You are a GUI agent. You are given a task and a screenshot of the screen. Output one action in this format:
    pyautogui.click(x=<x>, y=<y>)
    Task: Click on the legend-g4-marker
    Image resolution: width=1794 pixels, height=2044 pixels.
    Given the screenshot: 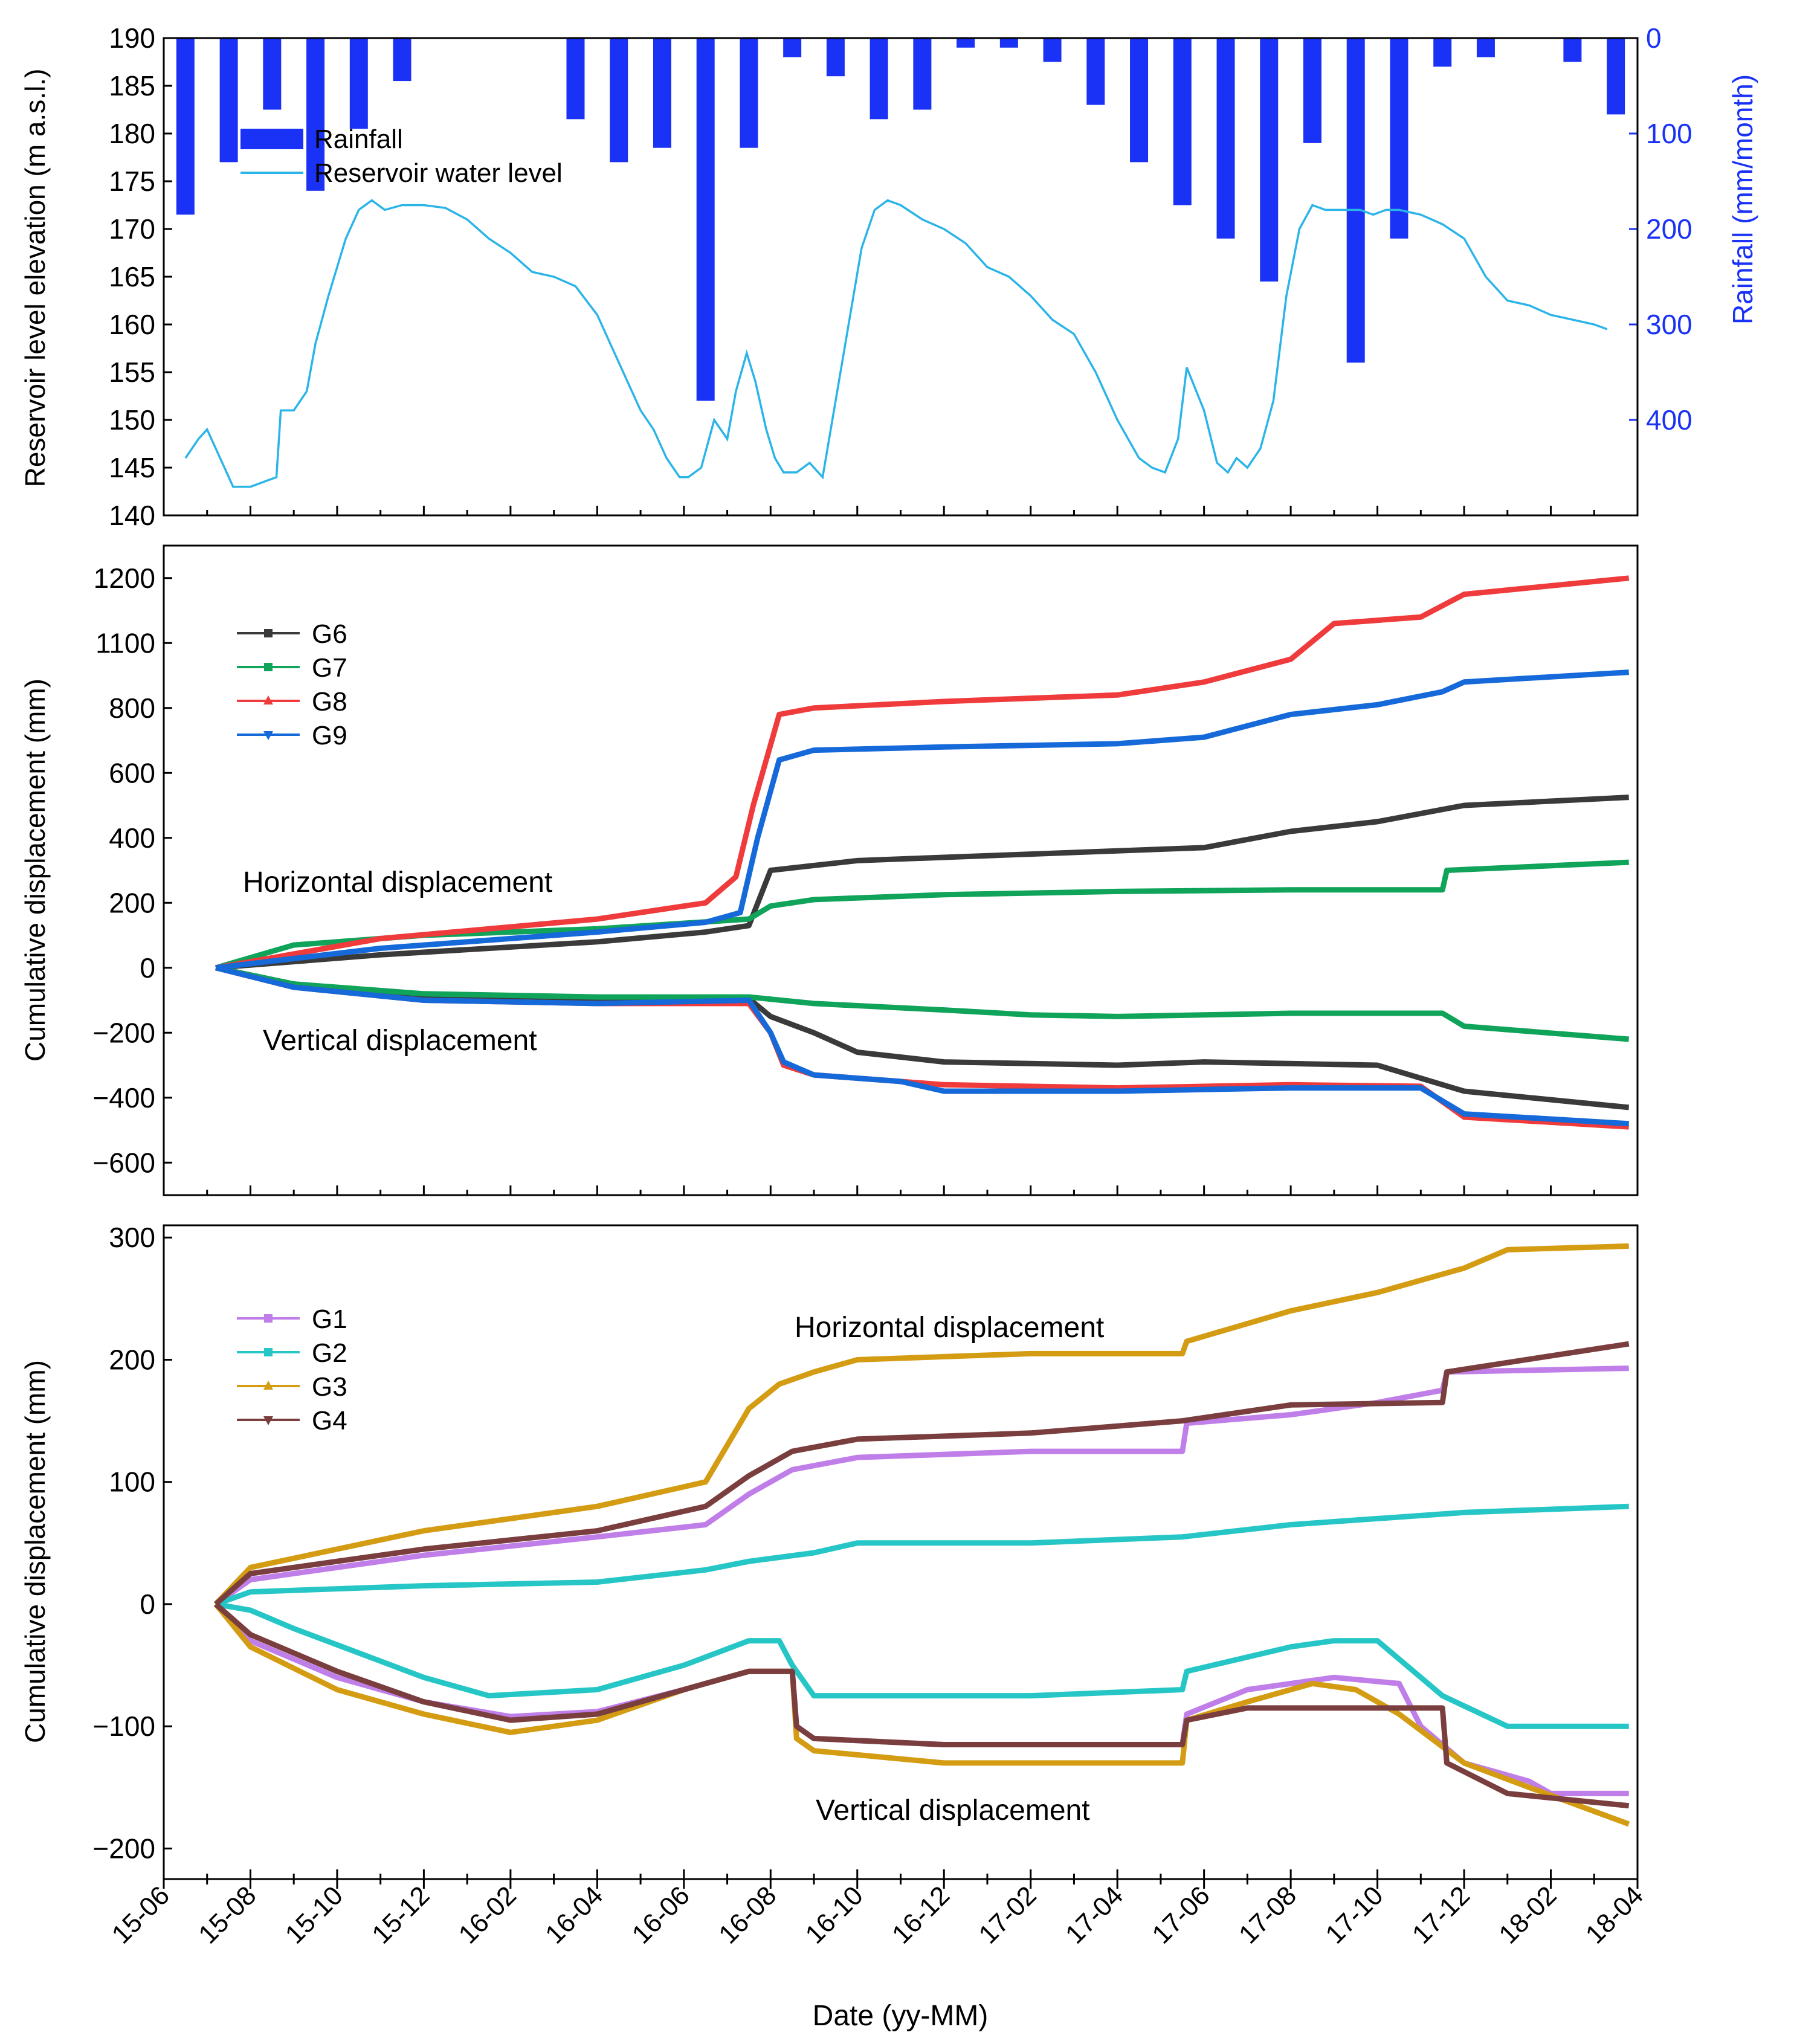 What is the action you would take?
    pyautogui.click(x=268, y=1420)
    